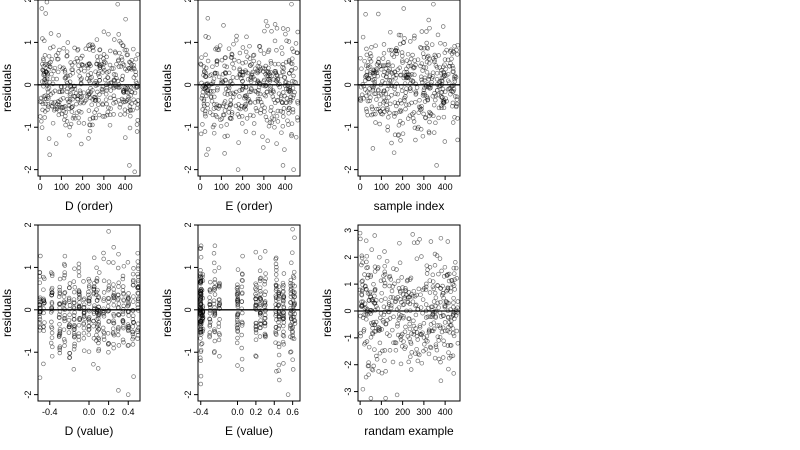  Describe the element at coordinates (445, 187) in the screenshot. I see `x-tick-label: 400` at that location.